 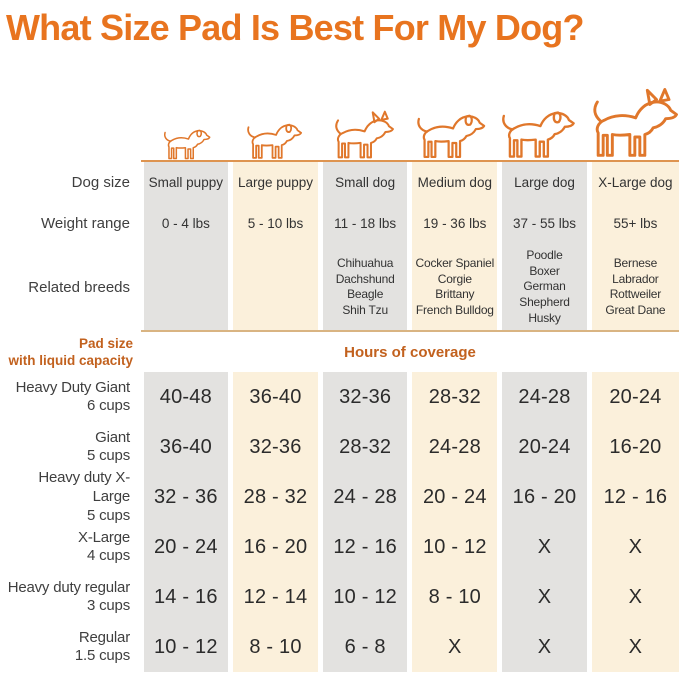 I want to click on large-dog-icon, so click(x=535, y=131).